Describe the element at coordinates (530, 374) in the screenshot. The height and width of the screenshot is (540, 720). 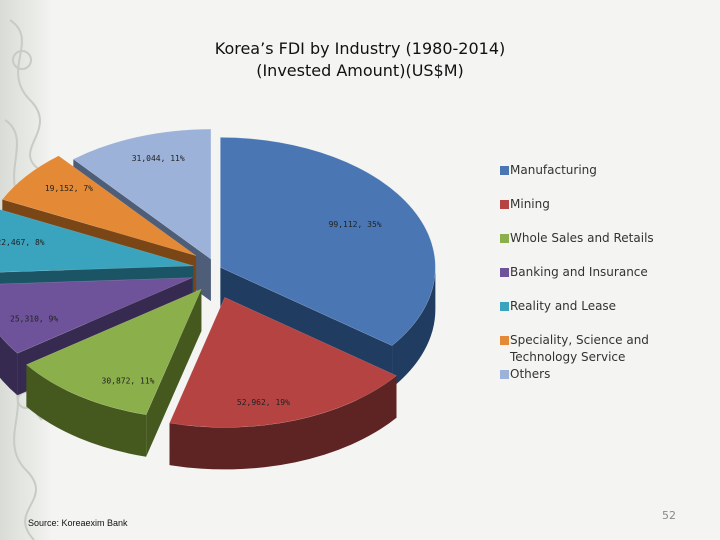
I see `legend-label: Others` at that location.